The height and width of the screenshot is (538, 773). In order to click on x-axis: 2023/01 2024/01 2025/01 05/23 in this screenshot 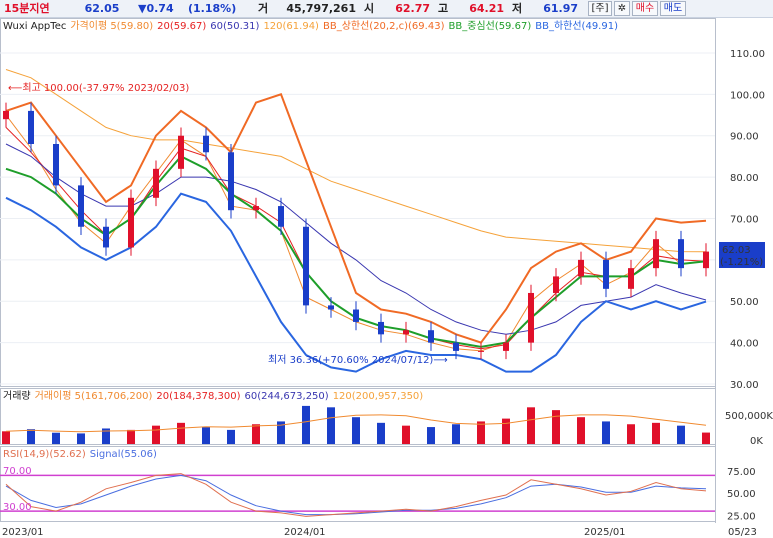, I will do `click(379, 532)`.